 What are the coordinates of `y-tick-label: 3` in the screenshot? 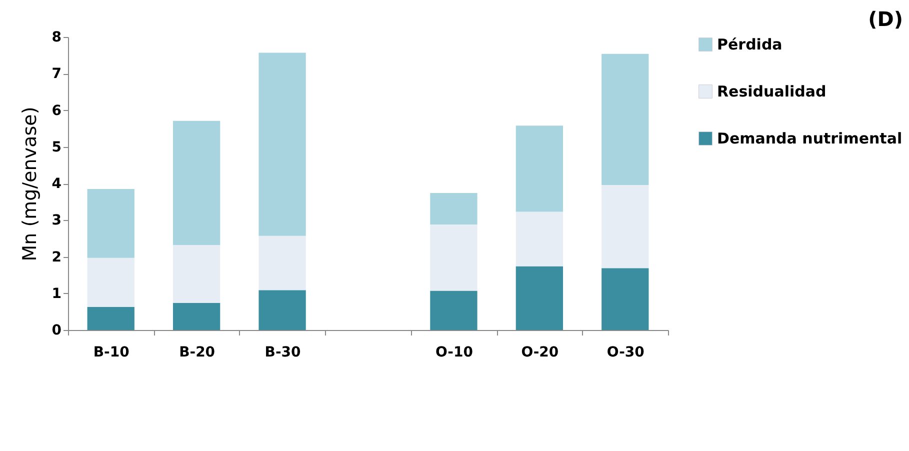 It's located at (57, 220).